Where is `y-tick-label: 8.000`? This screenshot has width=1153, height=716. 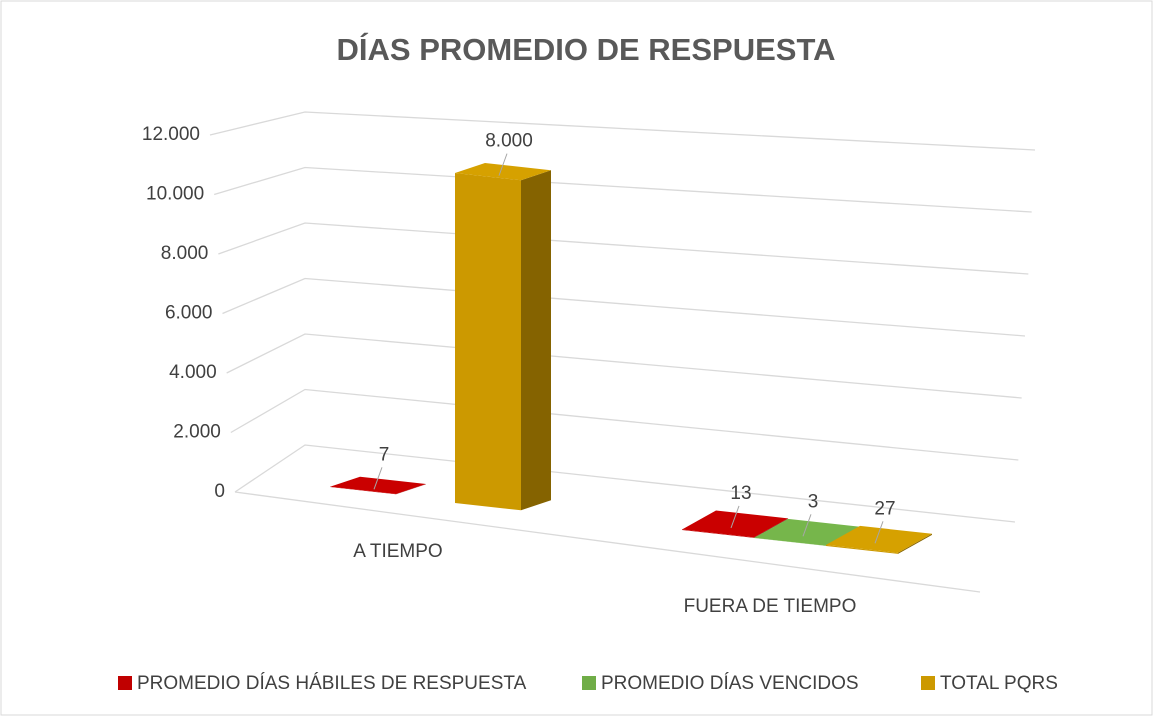 y-tick-label: 8.000 is located at coordinates (185, 253).